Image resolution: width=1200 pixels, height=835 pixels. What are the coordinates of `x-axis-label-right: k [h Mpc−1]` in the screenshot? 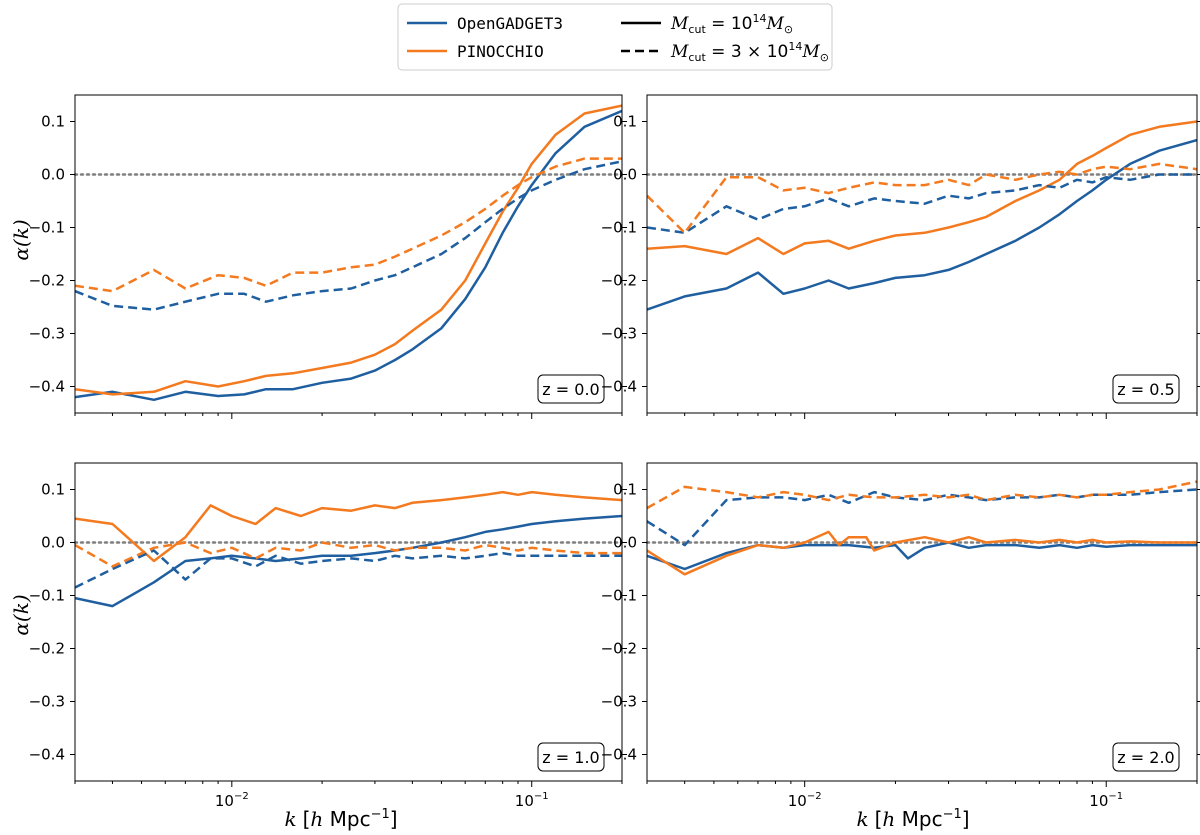 It's located at (912, 819).